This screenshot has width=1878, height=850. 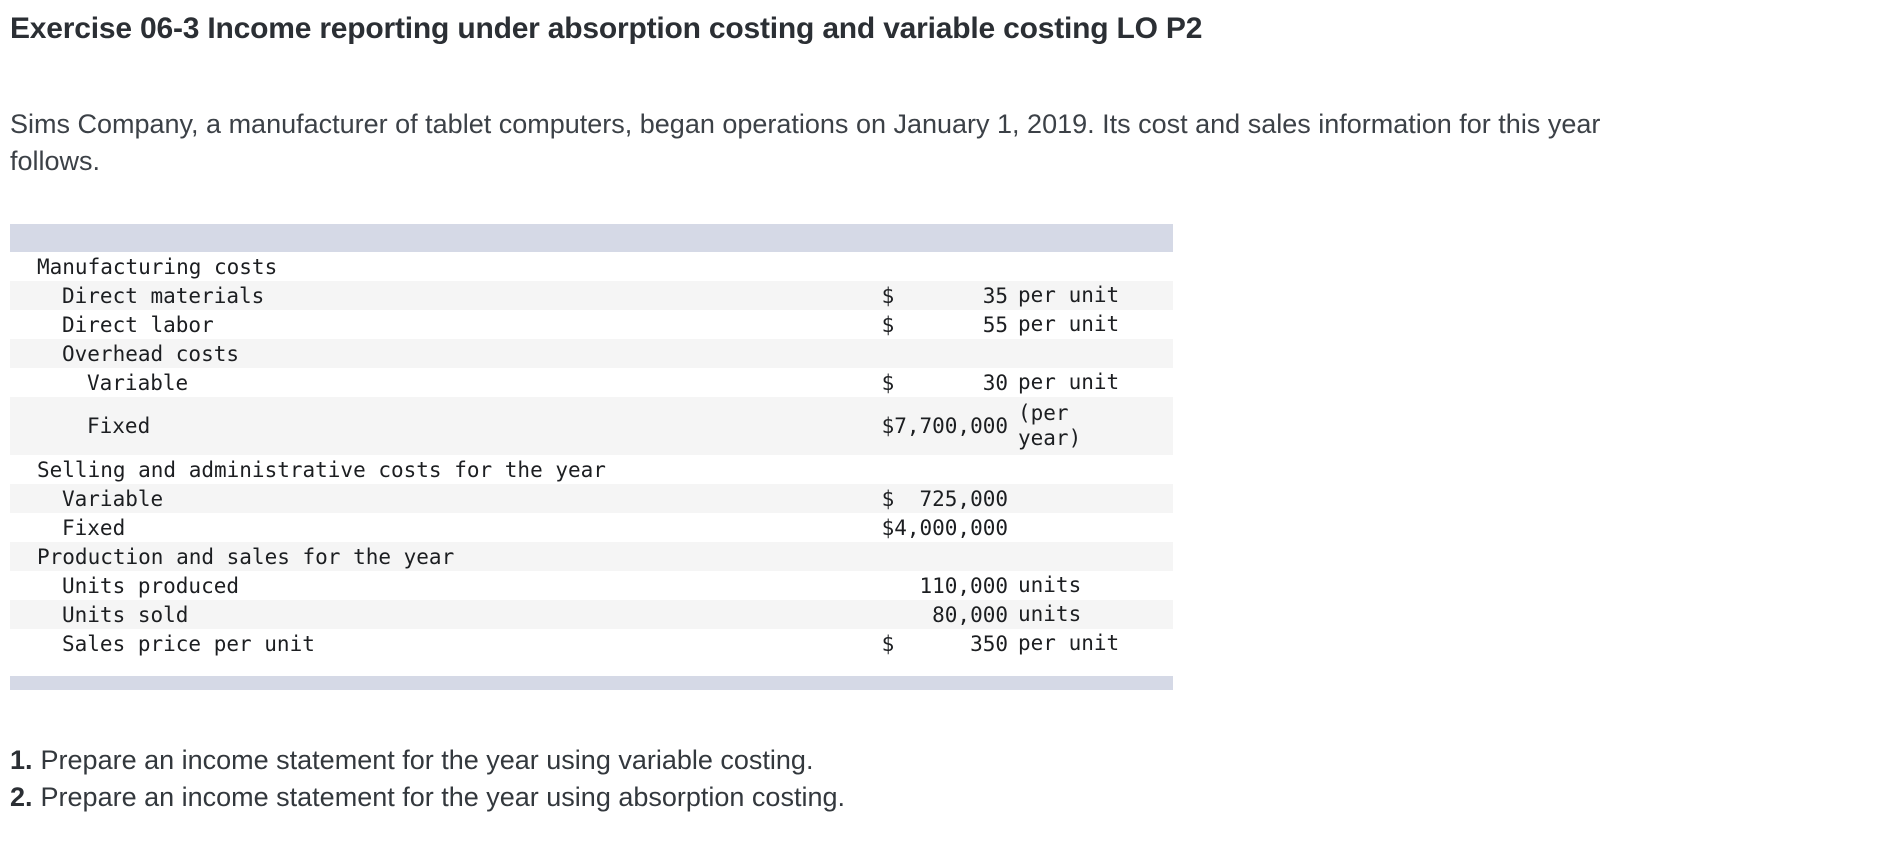 I want to click on row-amount: $ 725,000, so click(x=944, y=498).